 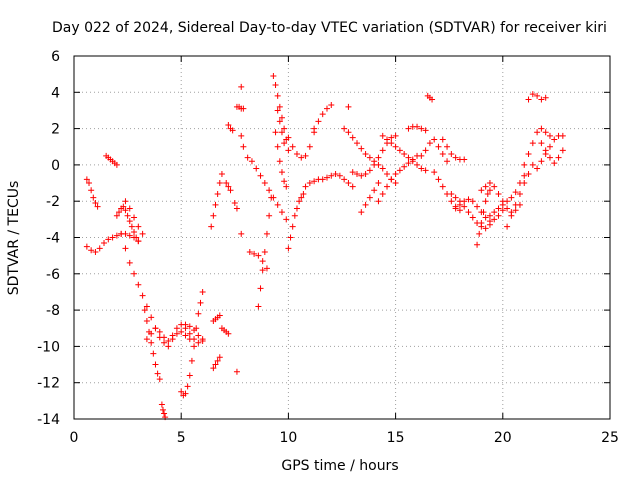 What do you see at coordinates (14, 238) in the screenshot?
I see `y-axis-title: SDTVAR / TECUs` at bounding box center [14, 238].